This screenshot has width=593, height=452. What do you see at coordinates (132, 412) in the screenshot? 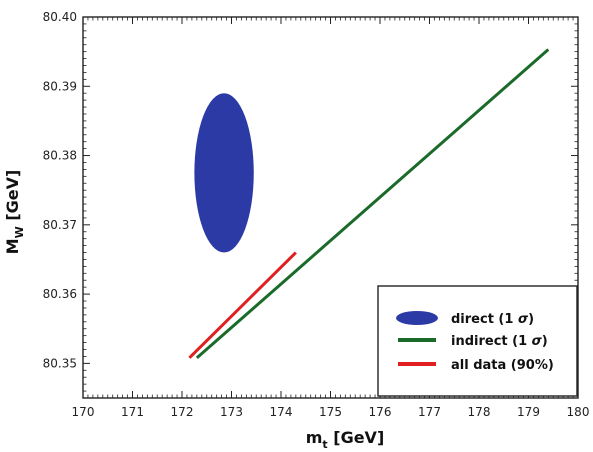
I see `x-tick-label: 171` at bounding box center [132, 412].